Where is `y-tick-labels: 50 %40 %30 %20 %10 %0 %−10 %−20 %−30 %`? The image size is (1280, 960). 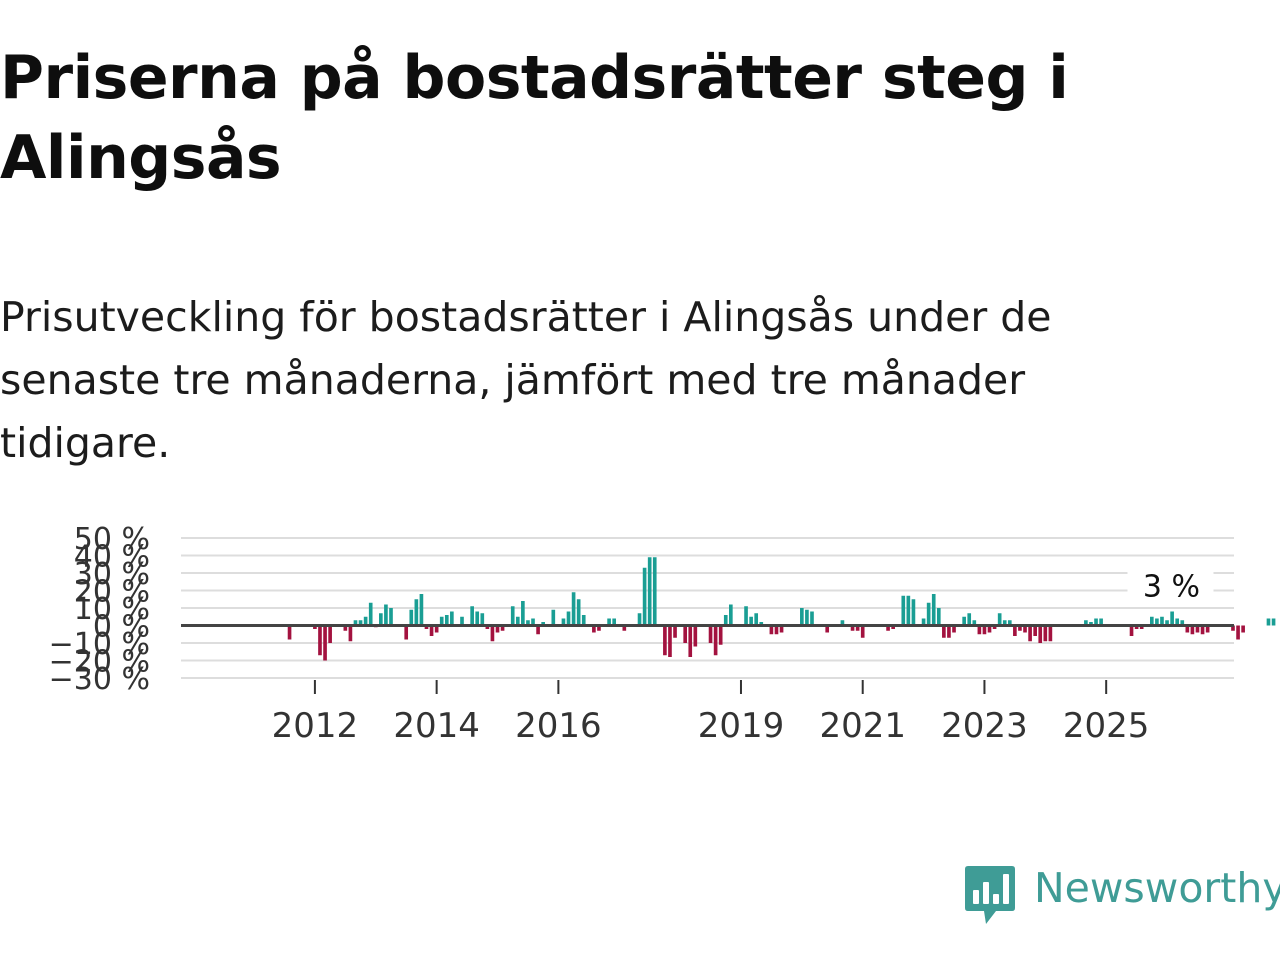
y-tick-labels: 50 %40 %30 %20 %10 %0 %−10 %−20 %−30 % is located at coordinates (99, 609).